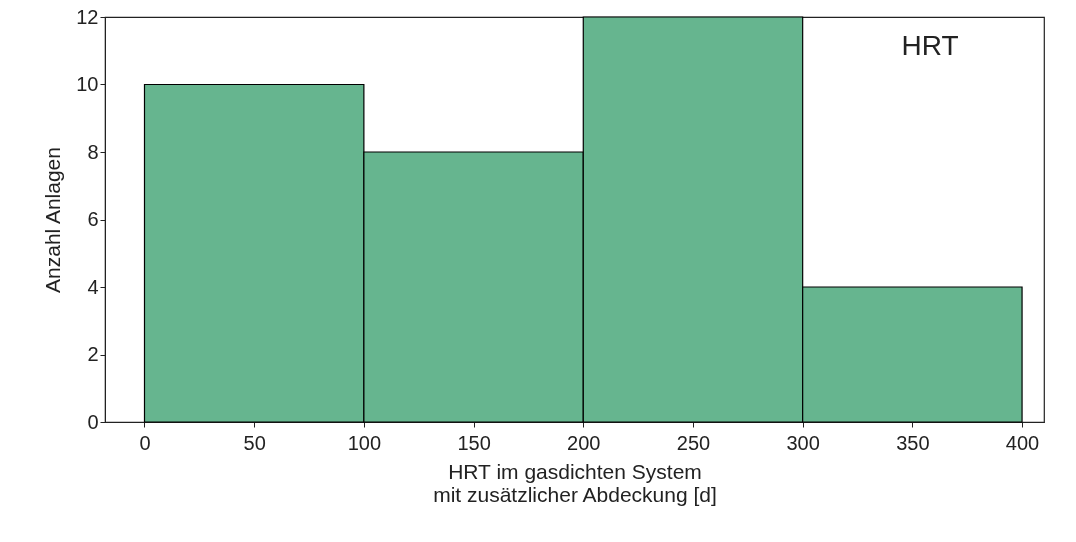 The image size is (1076, 542). Describe the element at coordinates (930, 45) in the screenshot. I see `annotation: HRT` at that location.